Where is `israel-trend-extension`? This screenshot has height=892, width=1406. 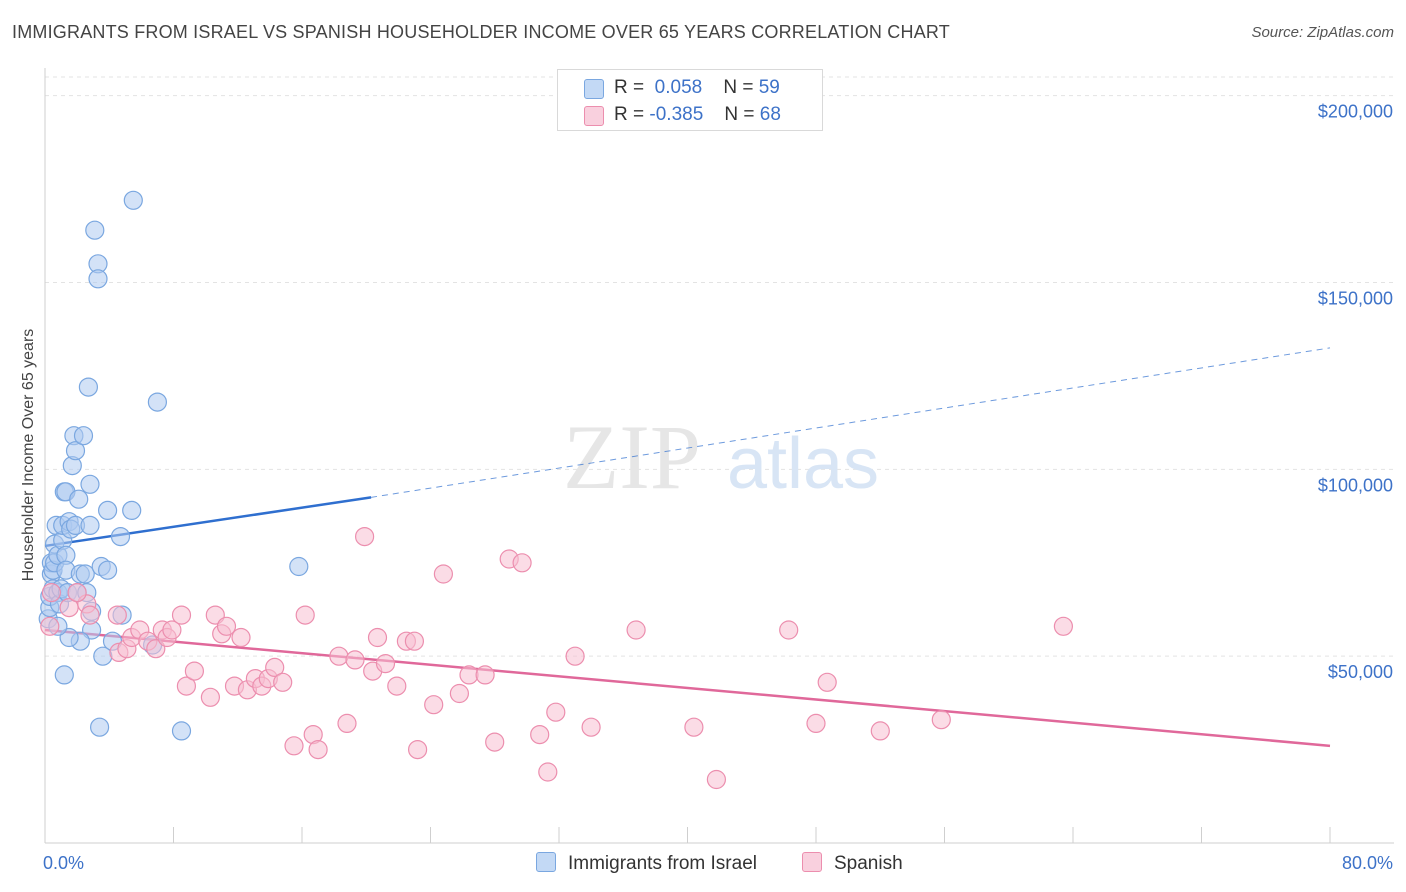 israel-trend-extension is located at coordinates (850, 422).